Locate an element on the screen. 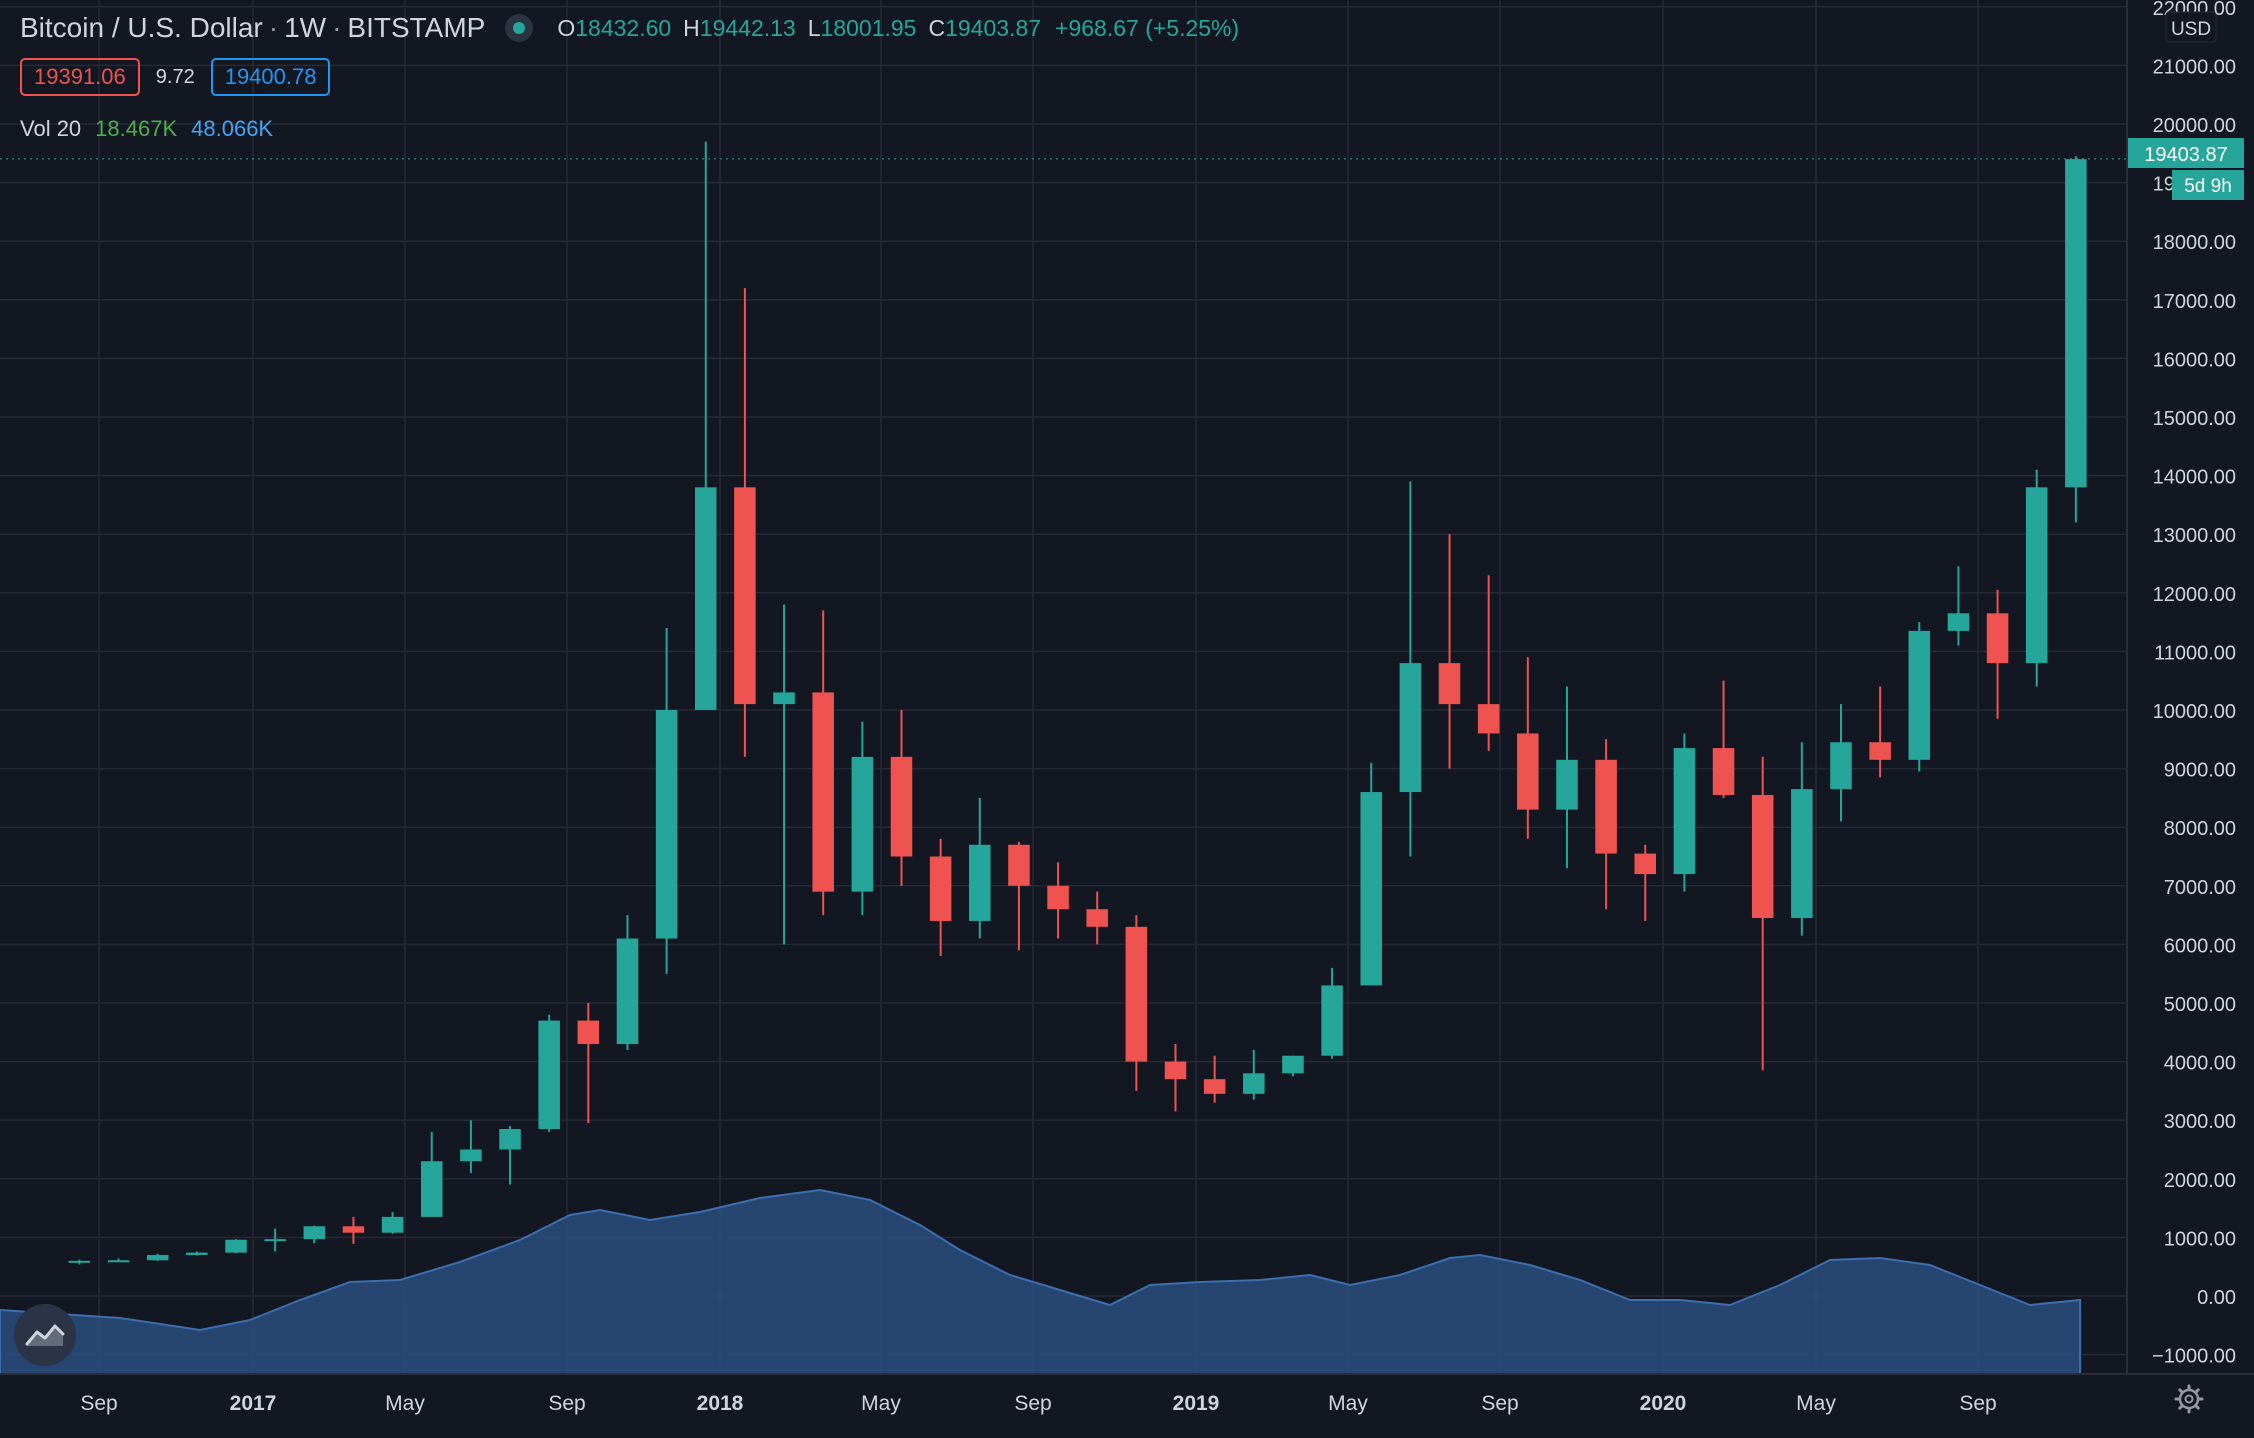 Image resolution: width=2254 pixels, height=1438 pixels. close-label: C is located at coordinates (937, 27).